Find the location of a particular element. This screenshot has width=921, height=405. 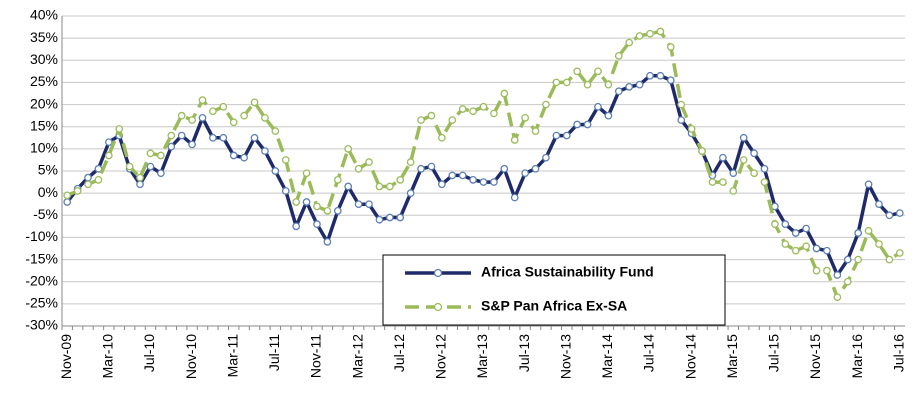

x-tick-label: Mar-14 is located at coordinates (607, 356).